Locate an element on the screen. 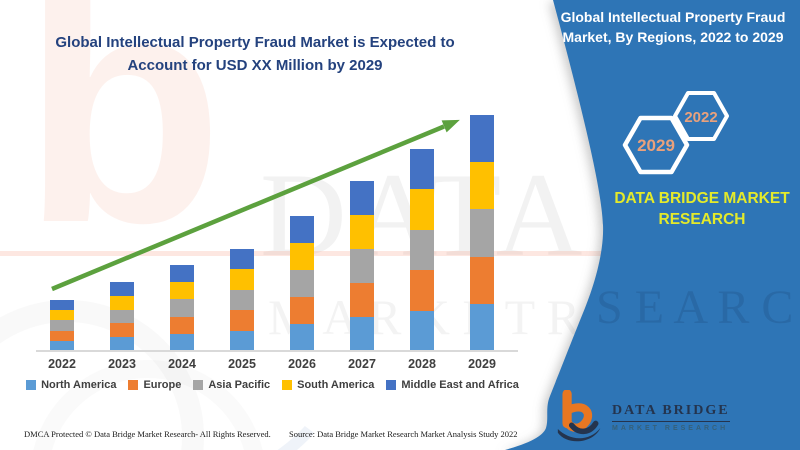 This screenshot has width=800, height=450. logo-subtitle: MARKET RESEARCH is located at coordinates (670, 428).